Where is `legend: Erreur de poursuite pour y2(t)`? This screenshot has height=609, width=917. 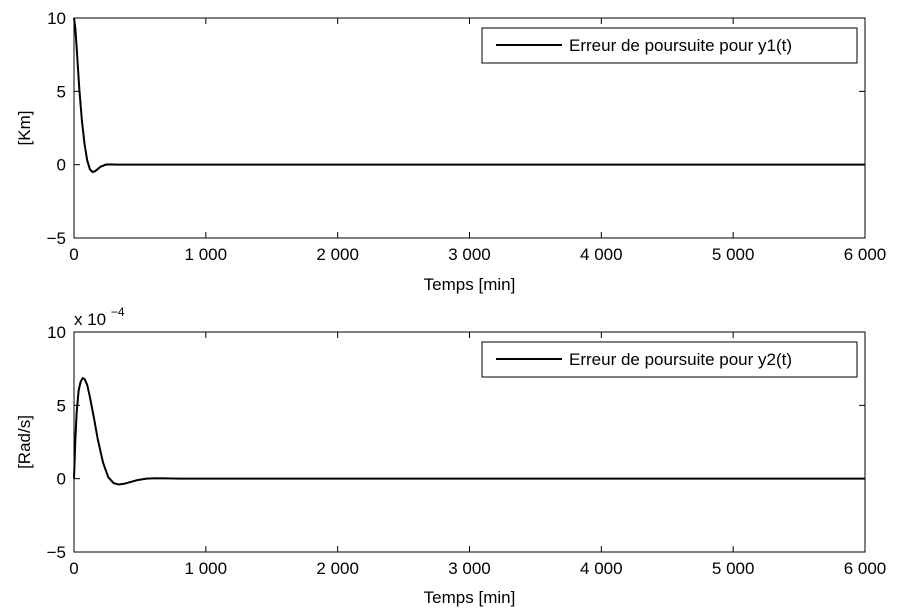
legend: Erreur de poursuite pour y2(t) is located at coordinates (669, 359).